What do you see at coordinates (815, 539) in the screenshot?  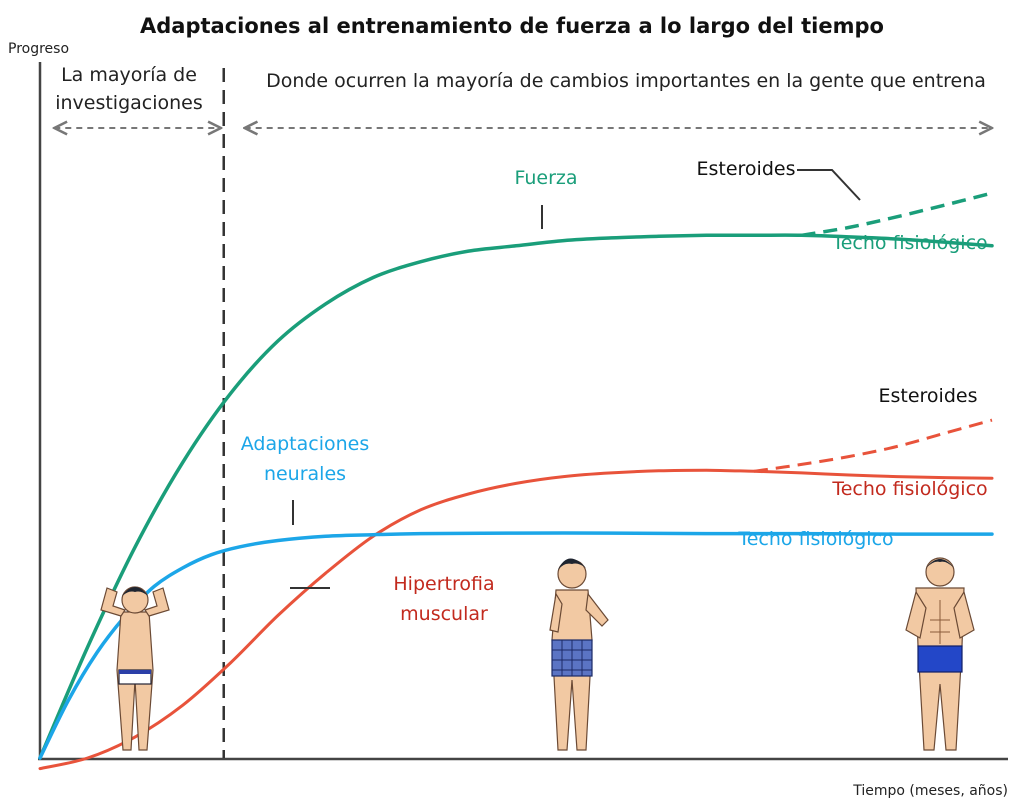 I see `label-neurales-techo: Techo fisiológico` at bounding box center [815, 539].